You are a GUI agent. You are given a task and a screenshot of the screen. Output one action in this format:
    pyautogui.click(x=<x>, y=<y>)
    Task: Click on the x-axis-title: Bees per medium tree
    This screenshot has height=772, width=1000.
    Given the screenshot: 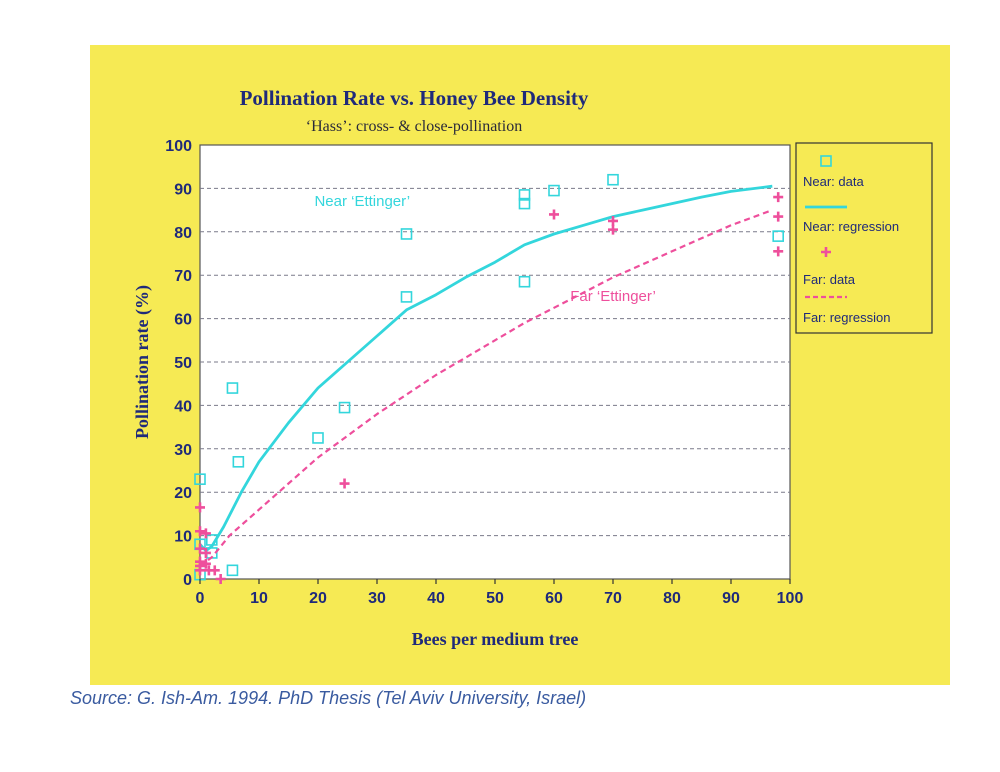 What is the action you would take?
    pyautogui.click(x=495, y=639)
    